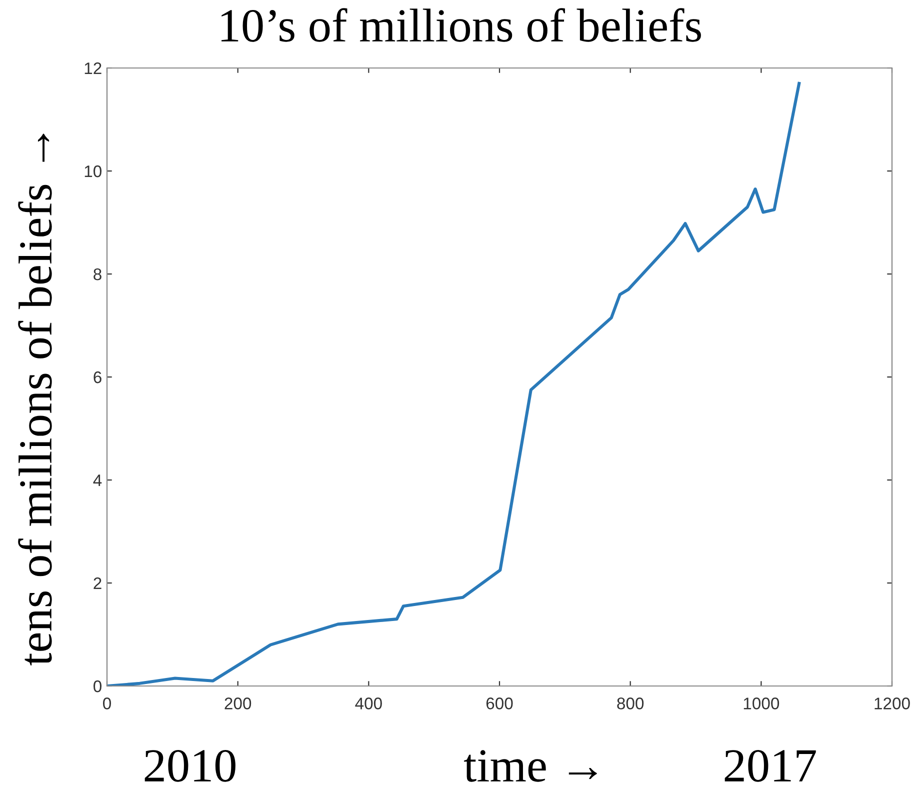 The height and width of the screenshot is (800, 920). What do you see at coordinates (238, 704) in the screenshot?
I see `x-tick-label: 200` at bounding box center [238, 704].